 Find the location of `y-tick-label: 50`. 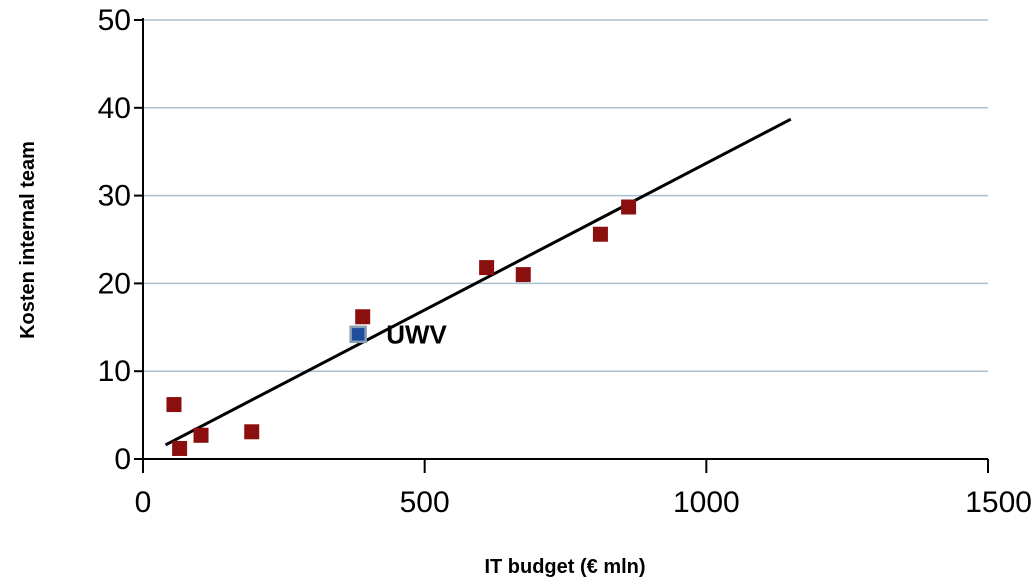

y-tick-label: 50 is located at coordinates (114, 20).